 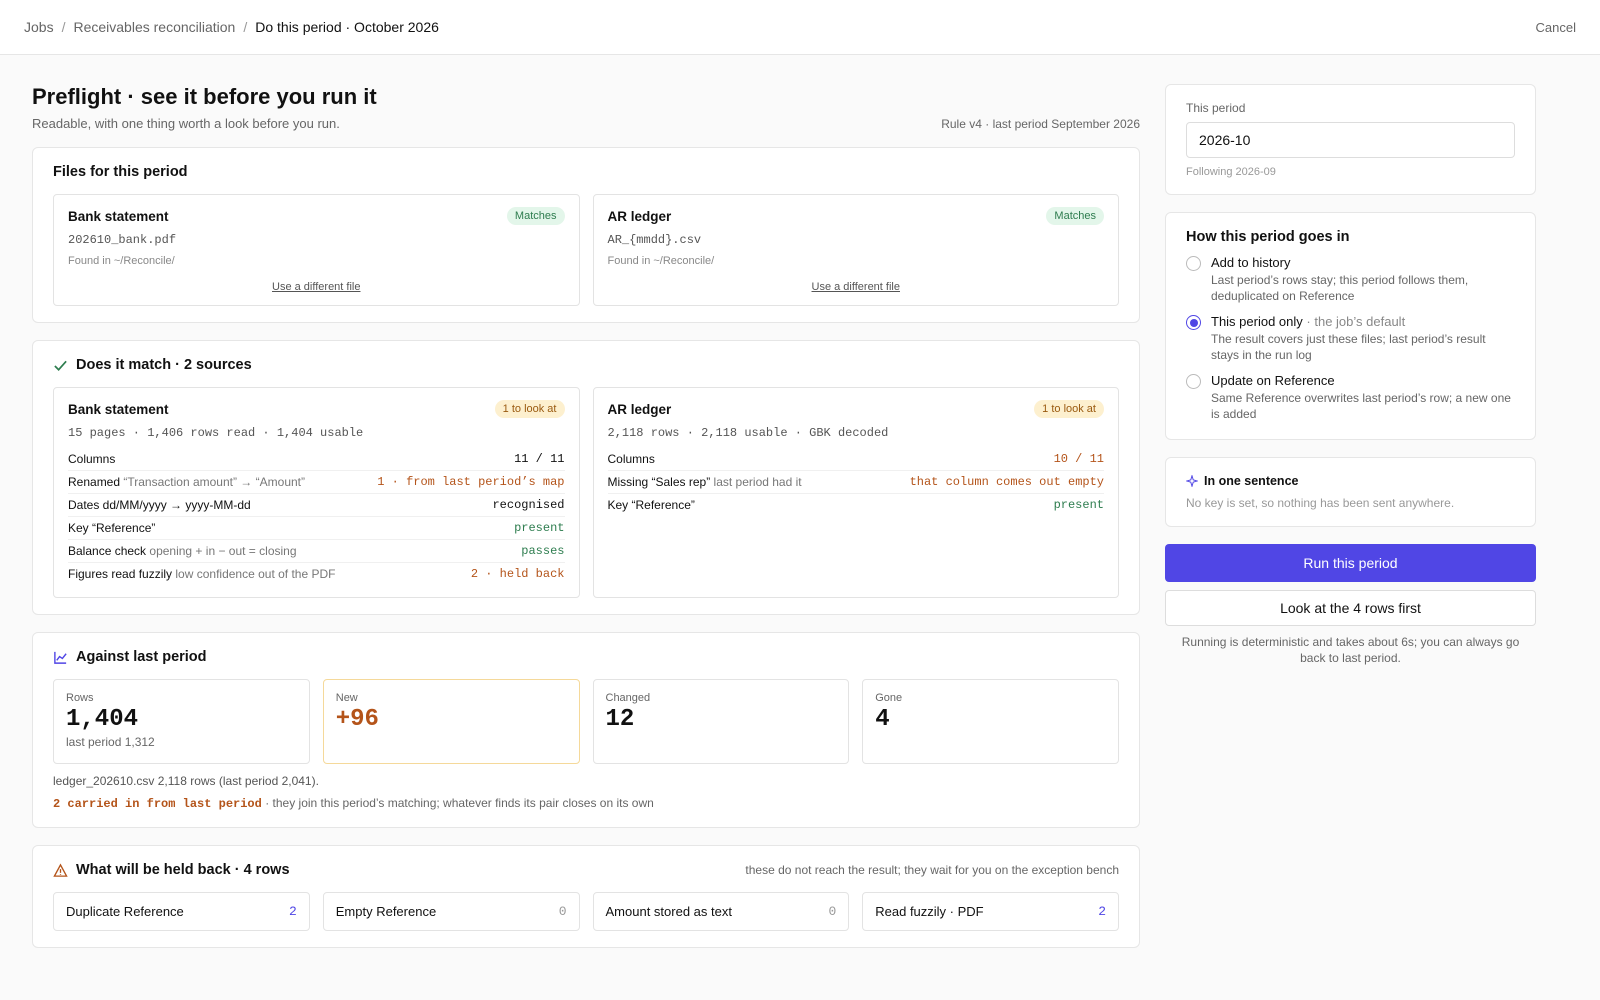 I want to click on held-item: Read fuzzily · PDF 2, so click(x=990, y=911).